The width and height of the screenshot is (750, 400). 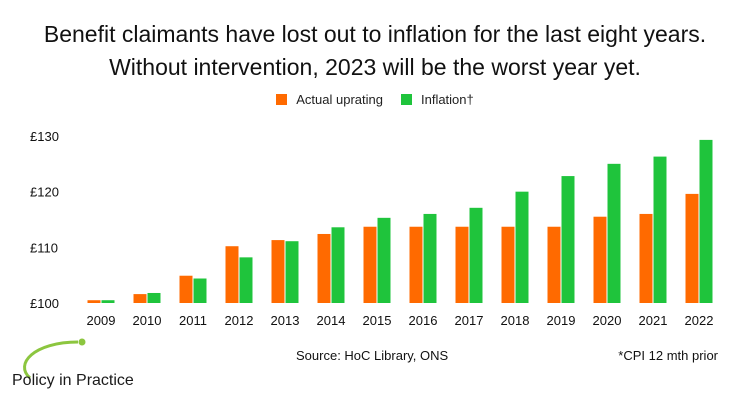 I want to click on x-tick-label: 2019, so click(x=561, y=320).